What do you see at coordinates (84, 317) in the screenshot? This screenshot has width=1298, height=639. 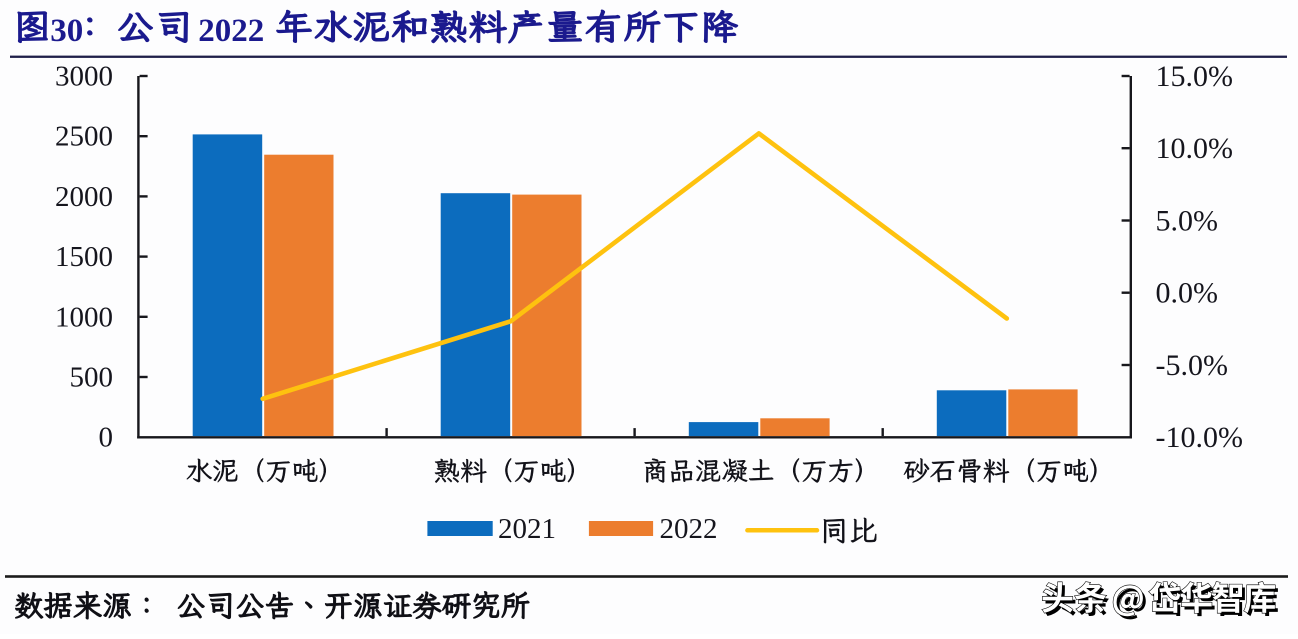 I see `svg-text: 1000` at bounding box center [84, 317].